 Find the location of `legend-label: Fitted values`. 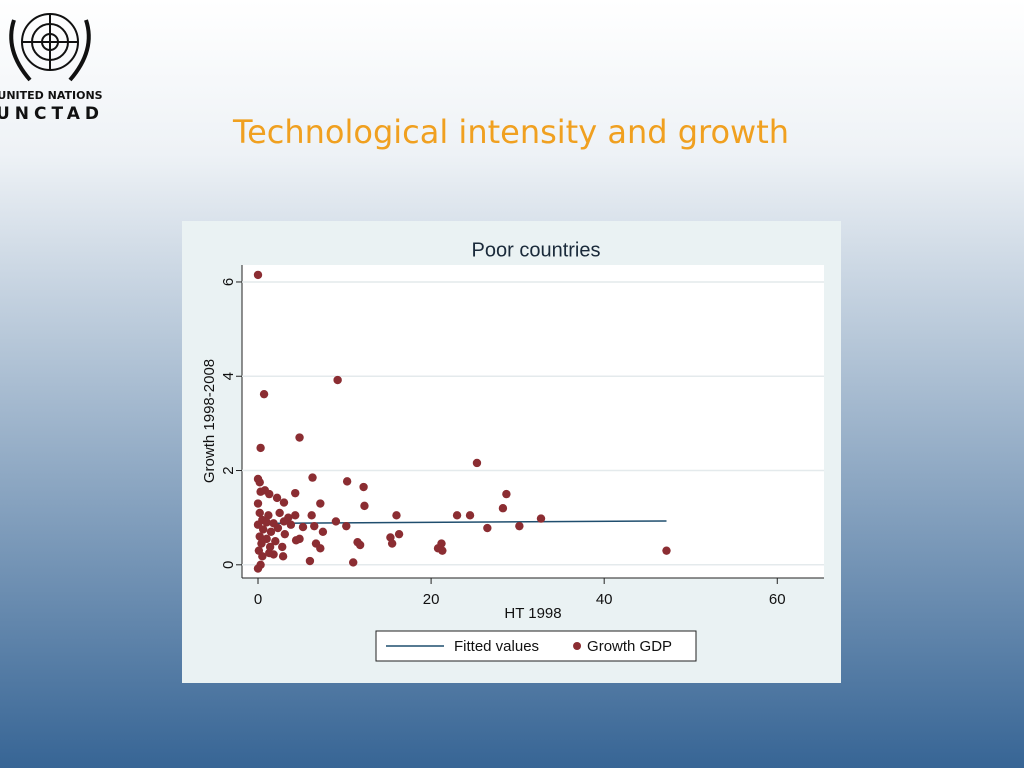

legend-label: Fitted values is located at coordinates (496, 646).